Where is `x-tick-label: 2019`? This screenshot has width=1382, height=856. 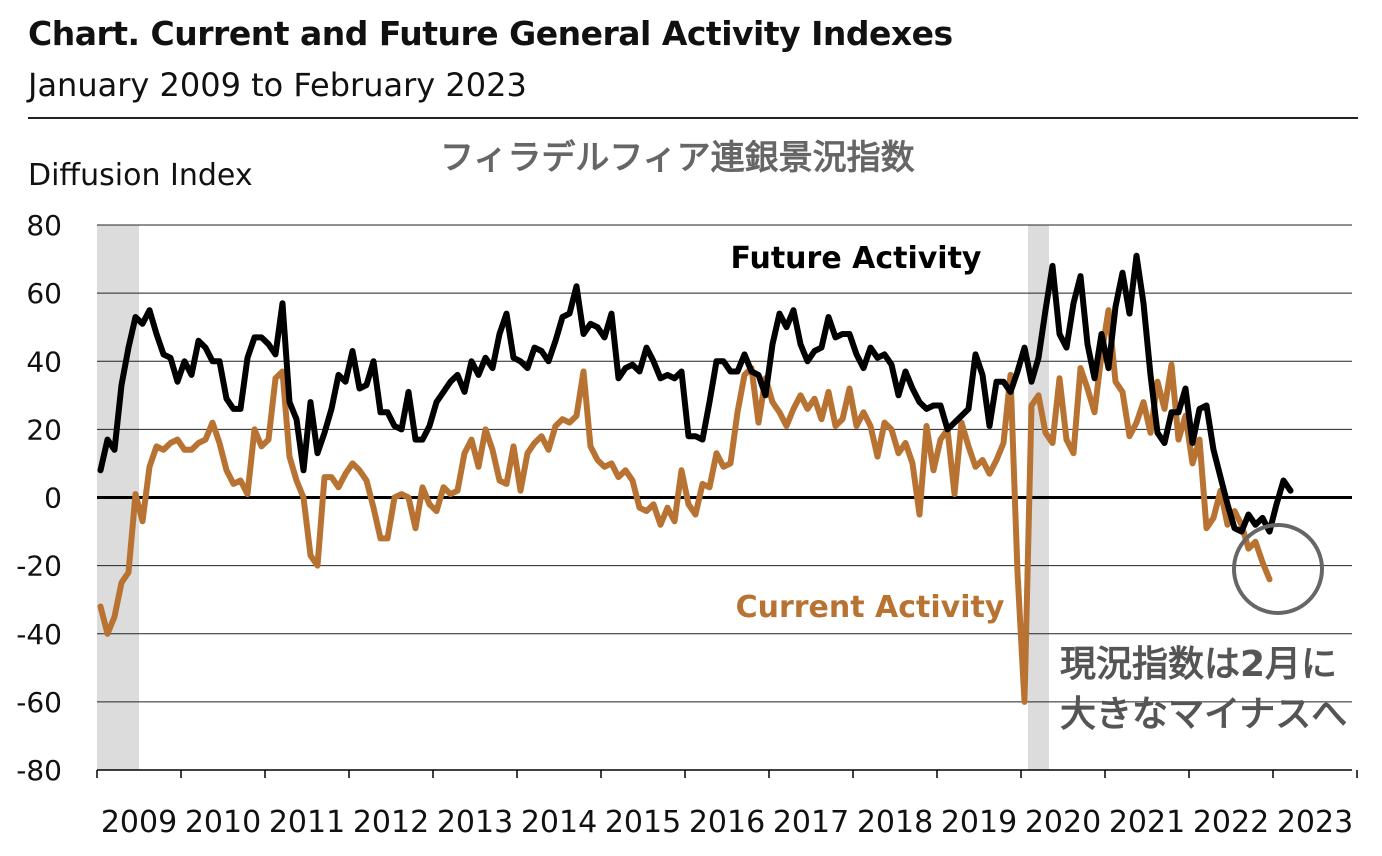
x-tick-label: 2019 is located at coordinates (979, 822).